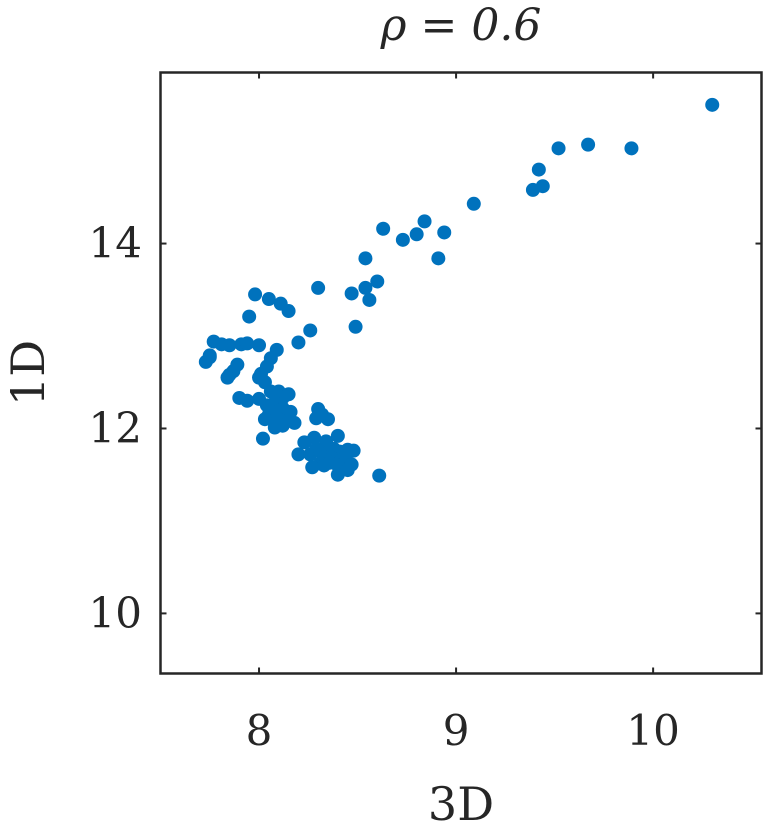  I want to click on x-tick-label: 10, so click(652, 730).